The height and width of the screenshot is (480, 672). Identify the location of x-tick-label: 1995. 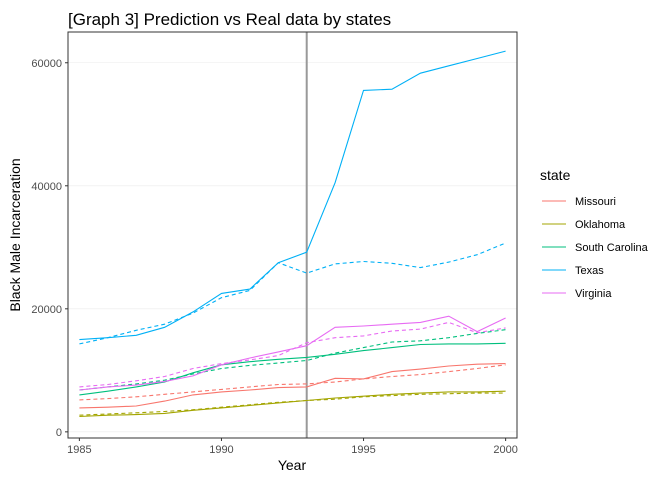
(363, 450).